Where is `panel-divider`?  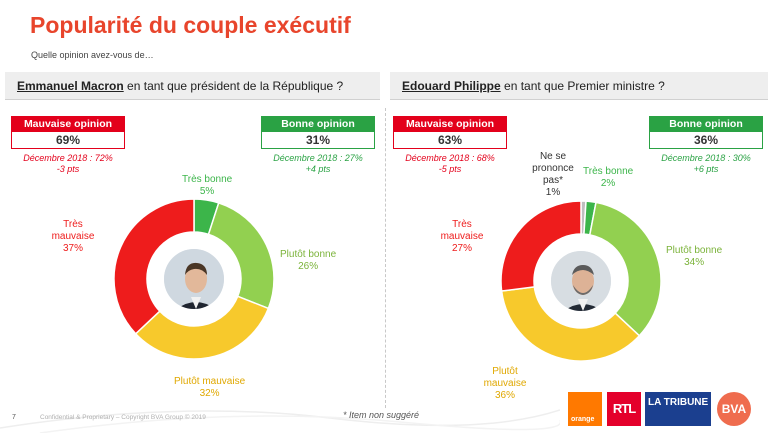
panel-divider is located at coordinates (385, 258).